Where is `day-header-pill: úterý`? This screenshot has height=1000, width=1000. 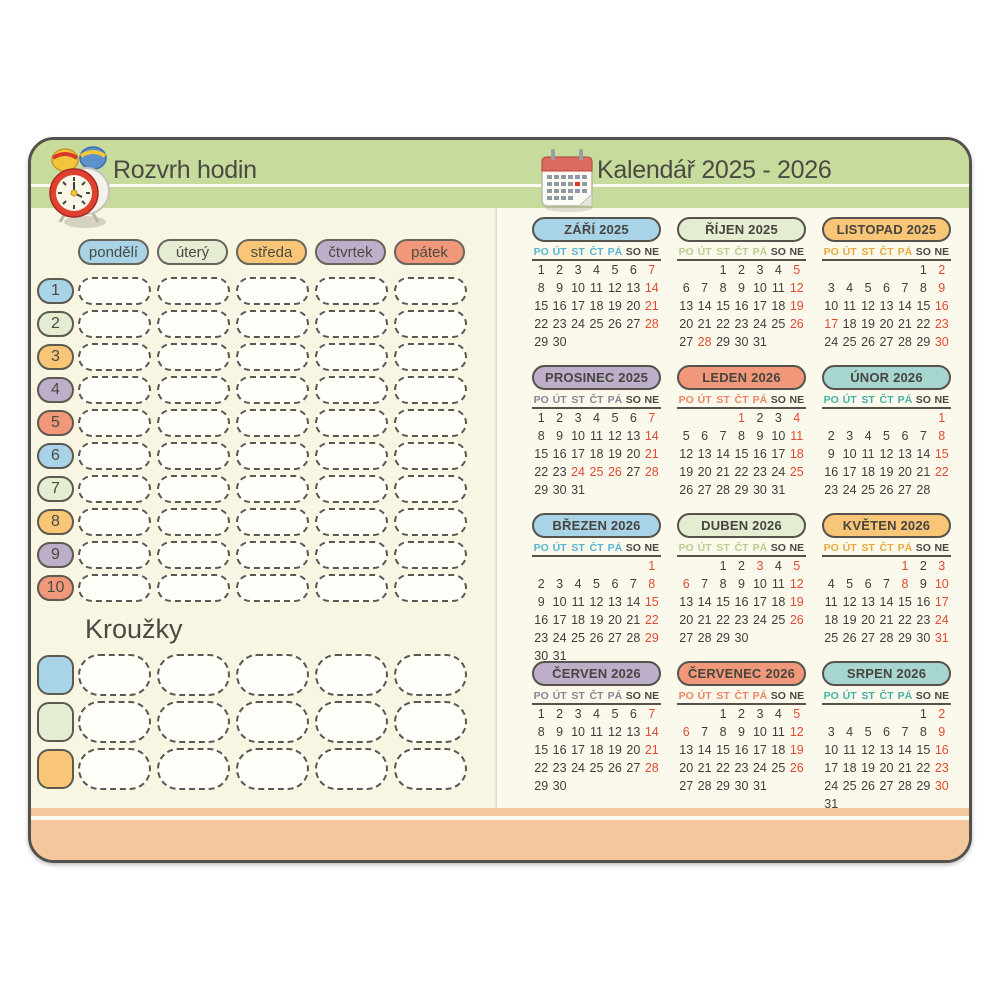
day-header-pill: úterý is located at coordinates (192, 252).